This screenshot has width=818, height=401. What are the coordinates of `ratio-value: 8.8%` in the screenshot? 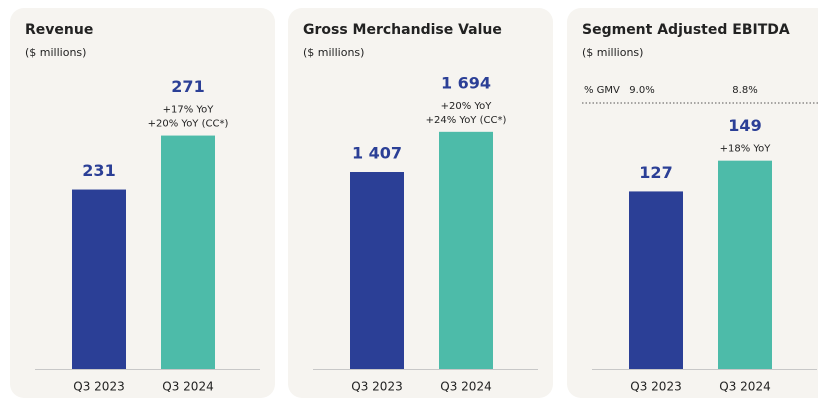 It's located at (744, 90).